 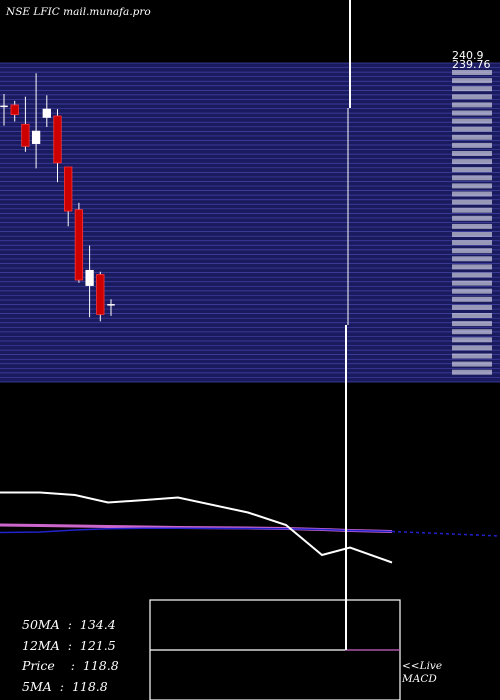 I want to click on stat-price: Price : 118.8, so click(x=70, y=666).